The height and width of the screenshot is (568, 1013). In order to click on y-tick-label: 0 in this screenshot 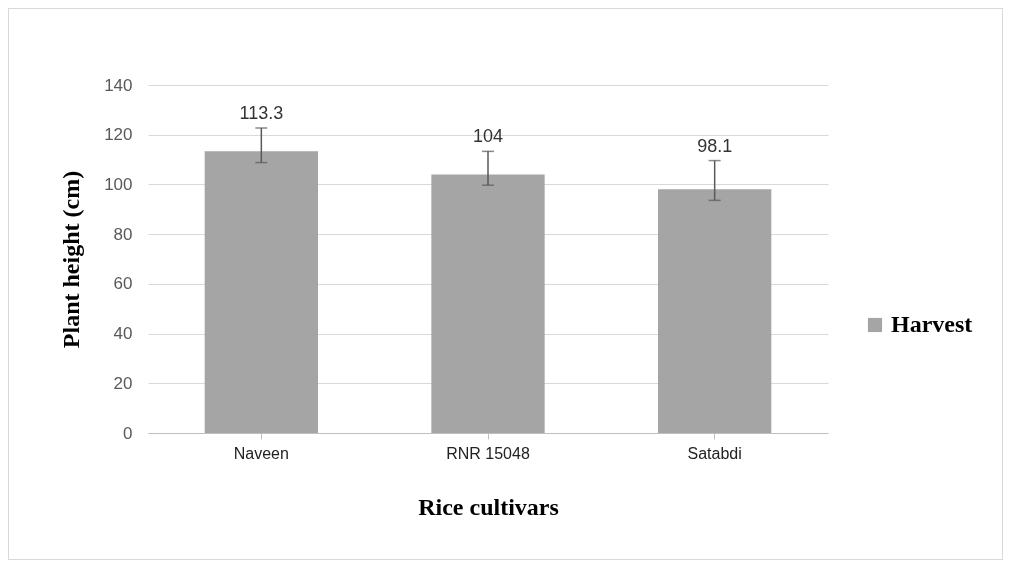, I will do `click(128, 433)`.